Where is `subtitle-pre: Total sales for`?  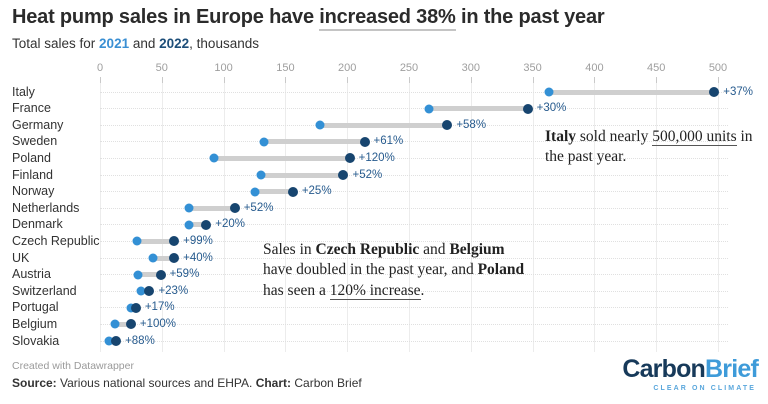 subtitle-pre: Total sales for is located at coordinates (56, 43).